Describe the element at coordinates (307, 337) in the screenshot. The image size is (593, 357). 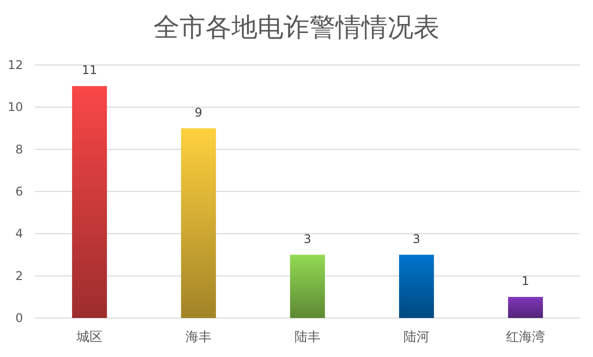
I see `x-tick-label: 陆丰` at that location.